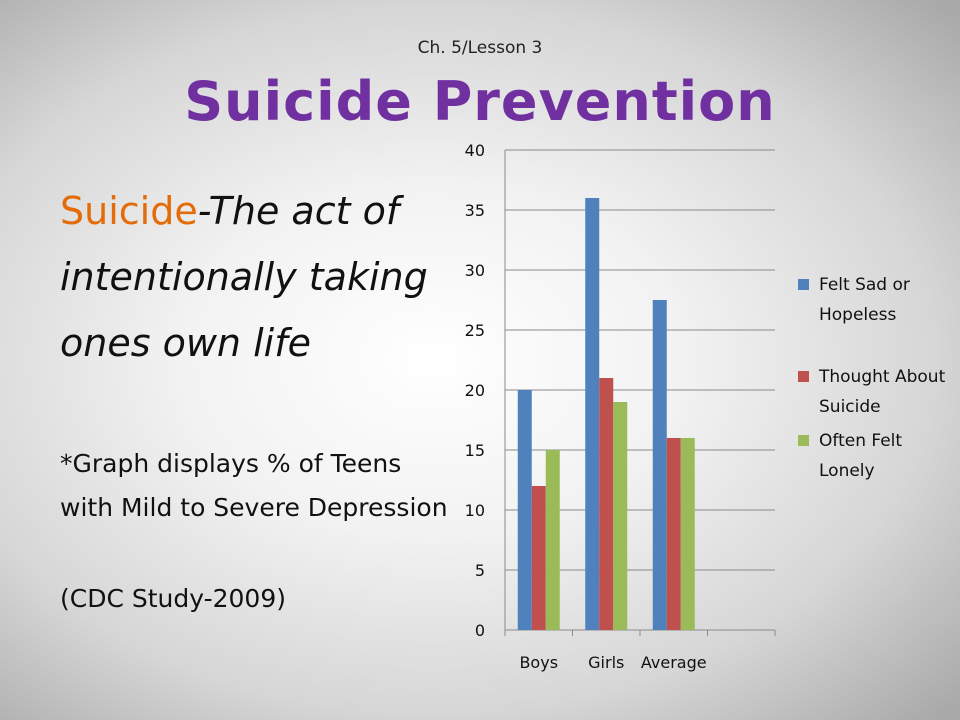 Image resolution: width=960 pixels, height=720 pixels. I want to click on y-tick-label: 35, so click(475, 210).